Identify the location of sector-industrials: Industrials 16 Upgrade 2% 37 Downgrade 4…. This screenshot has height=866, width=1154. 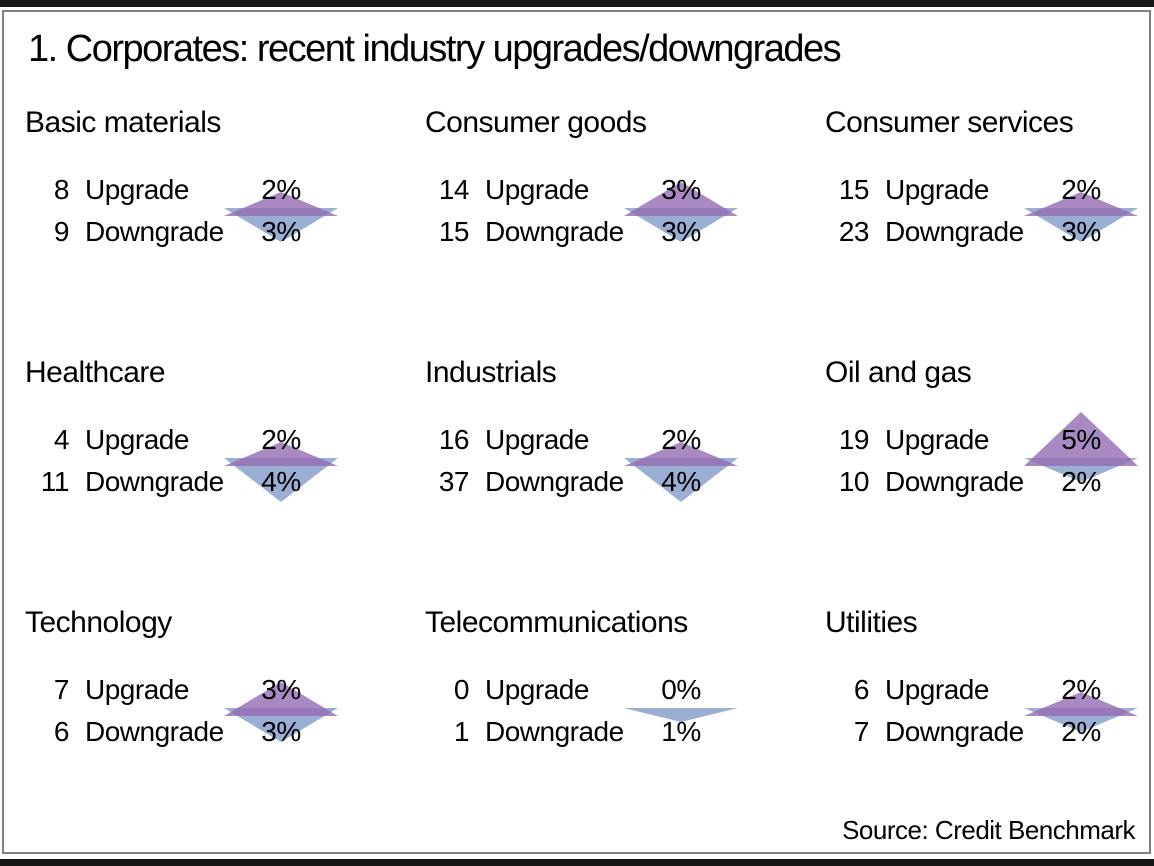
(625, 475).